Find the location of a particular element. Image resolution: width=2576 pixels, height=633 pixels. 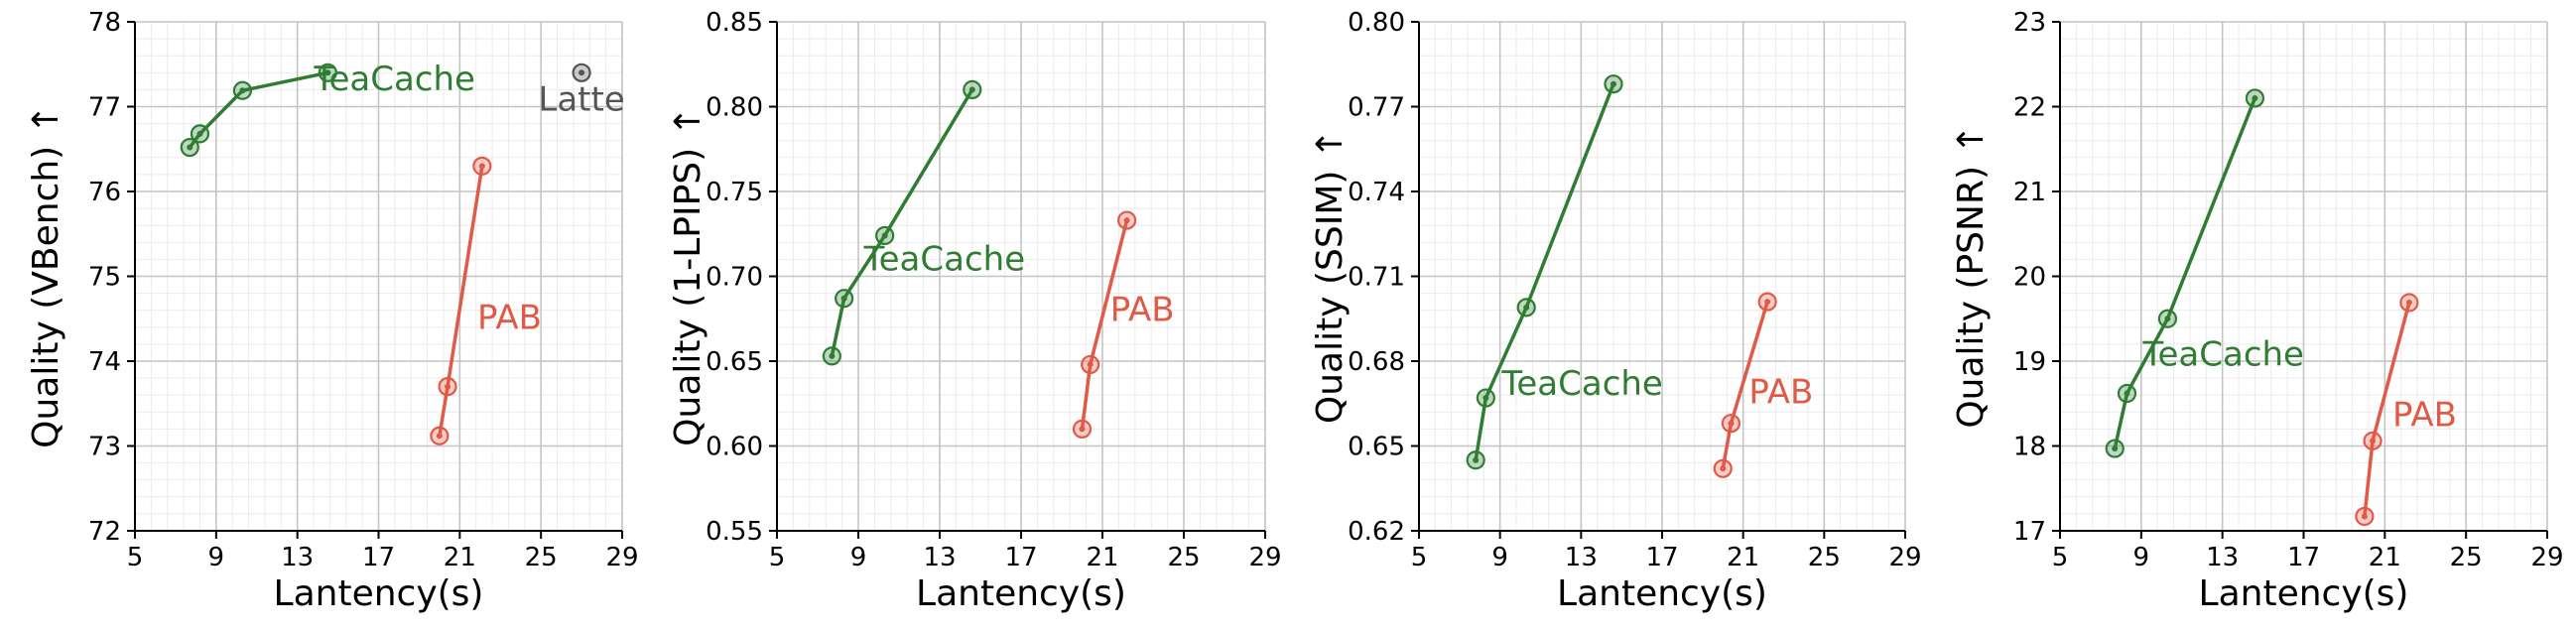

y-axis-label: Quality (1-LPIPS) ↑ is located at coordinates (688, 276).